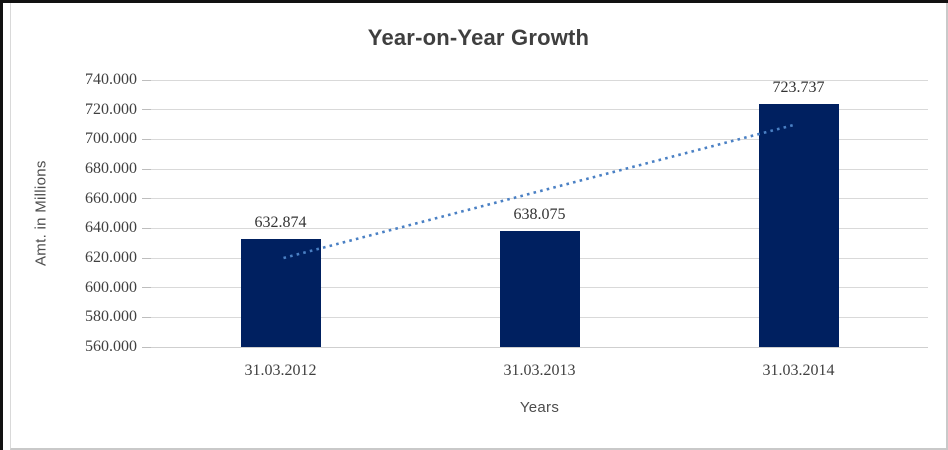  Describe the element at coordinates (111, 257) in the screenshot. I see `y-tick-label: 620.000` at that location.